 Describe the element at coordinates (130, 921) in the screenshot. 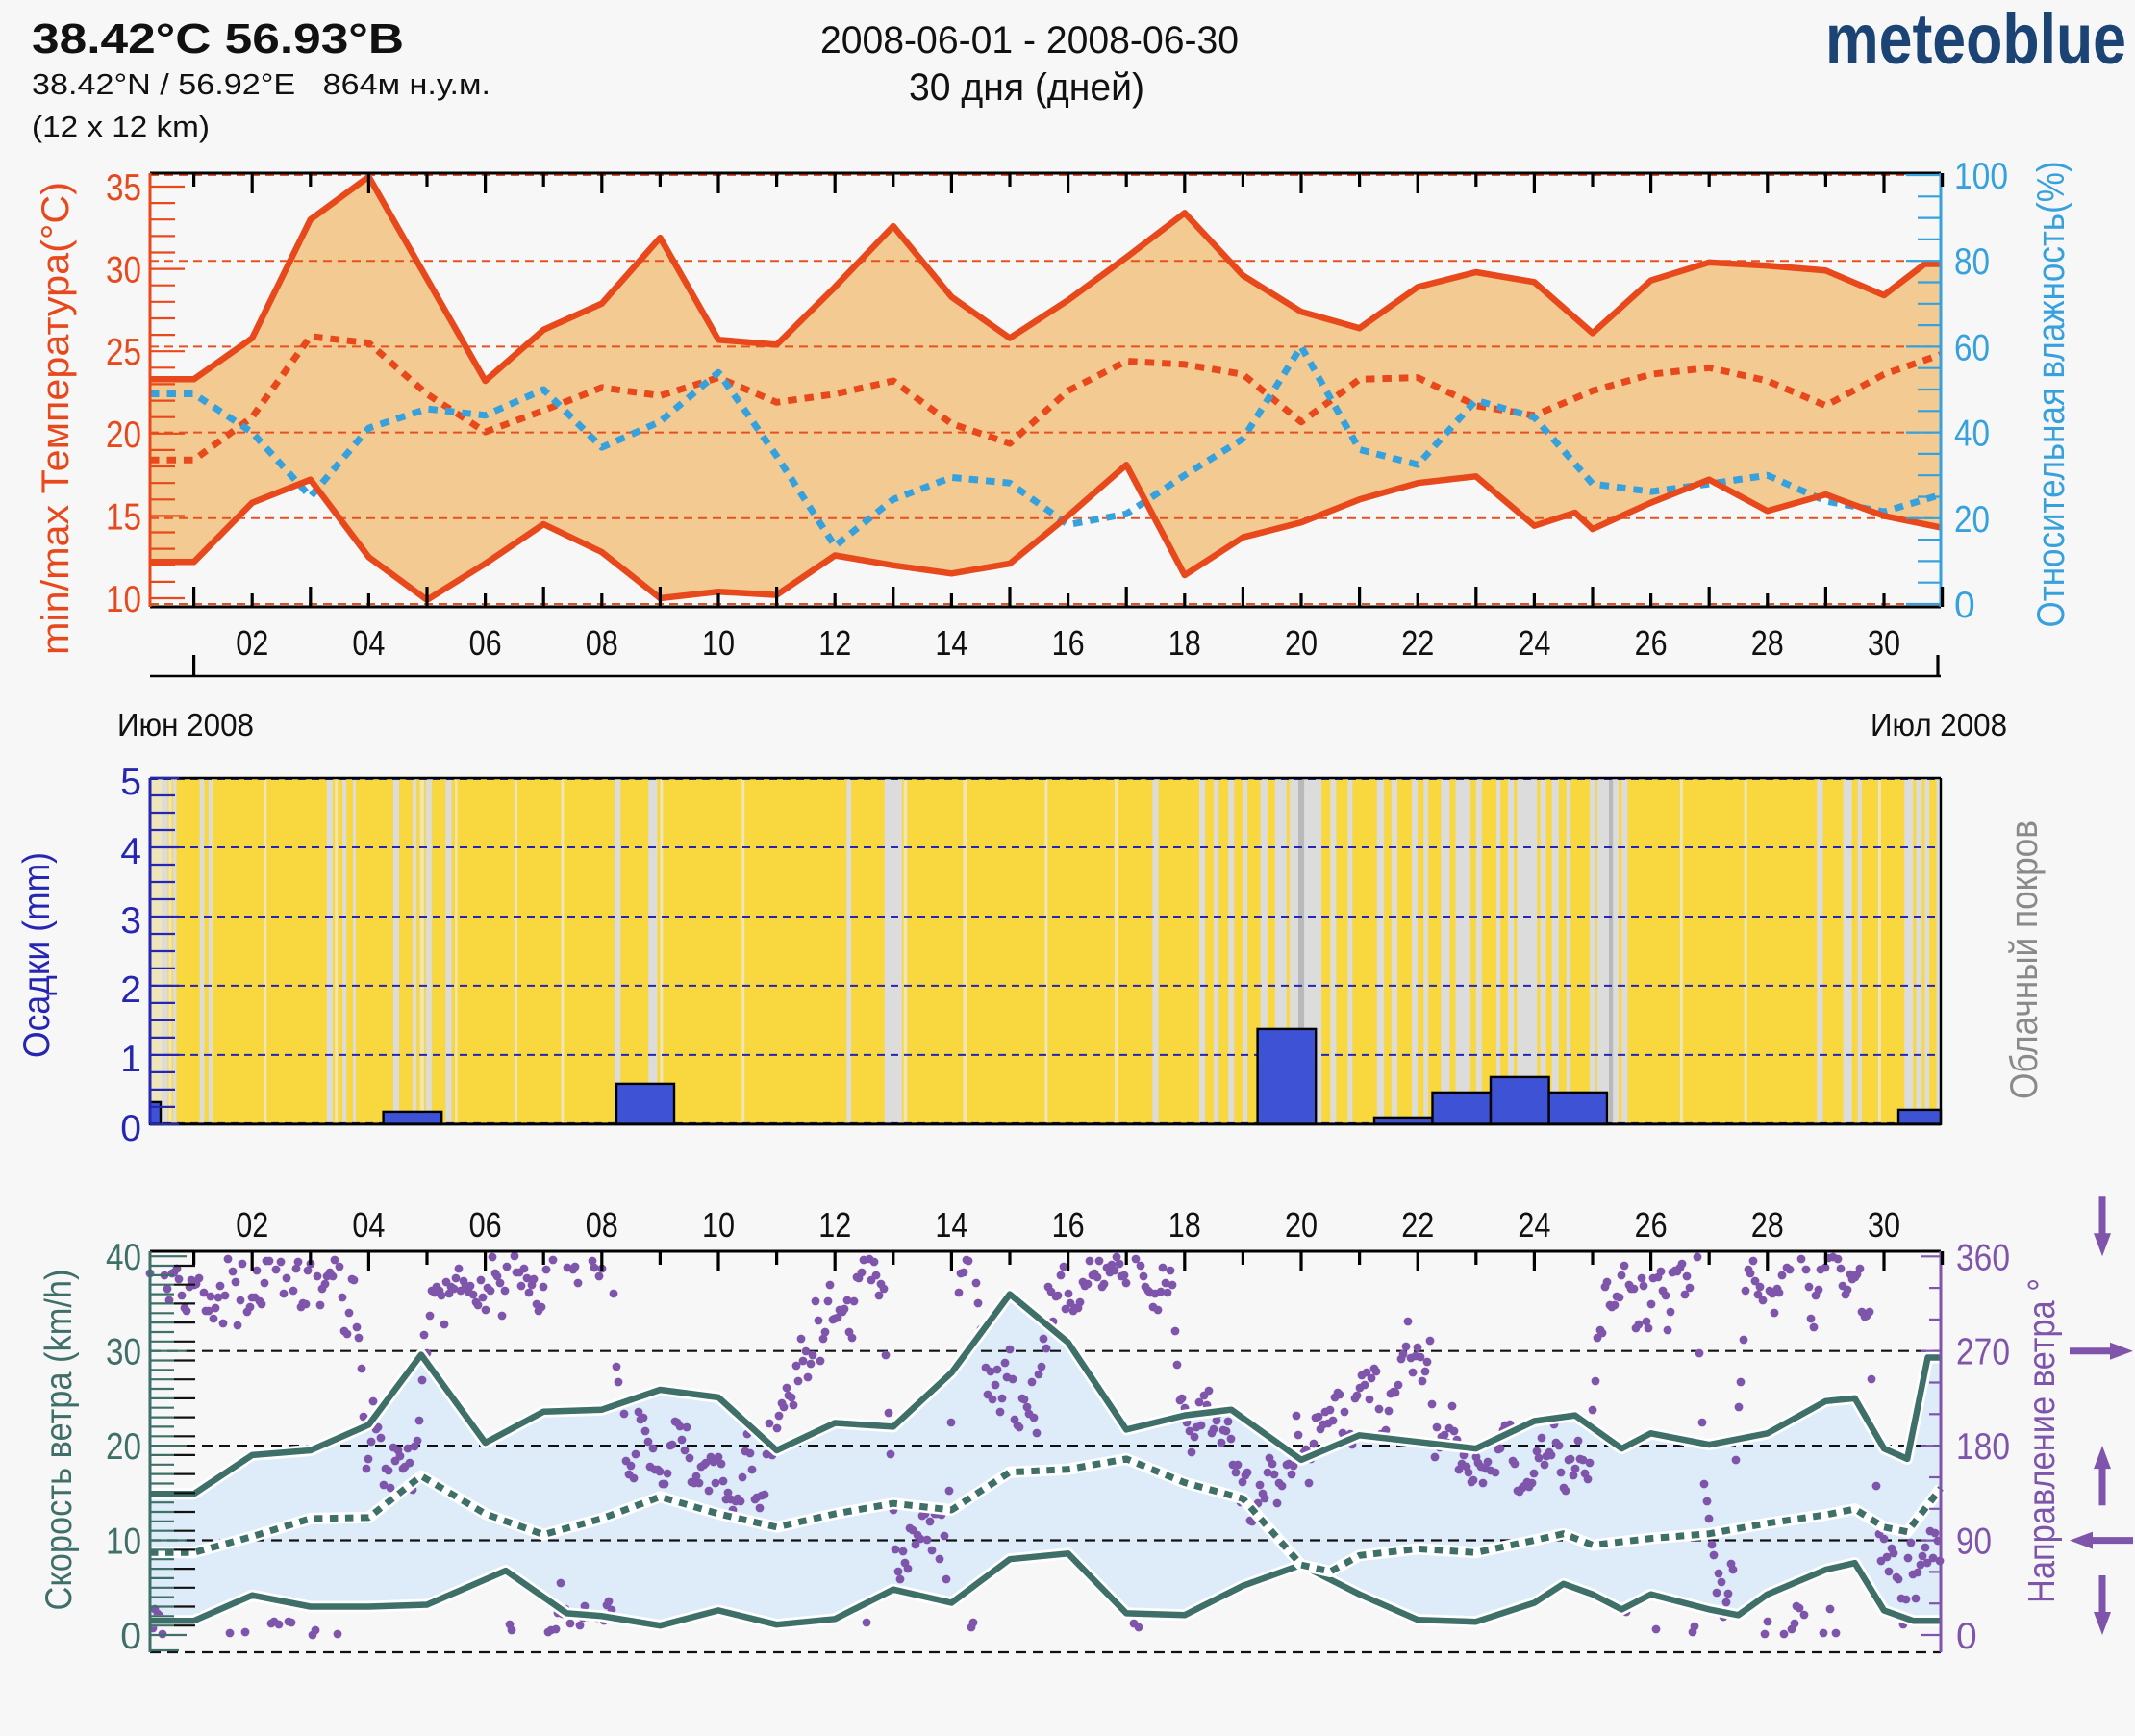

I see `svg-text: 3` at that location.